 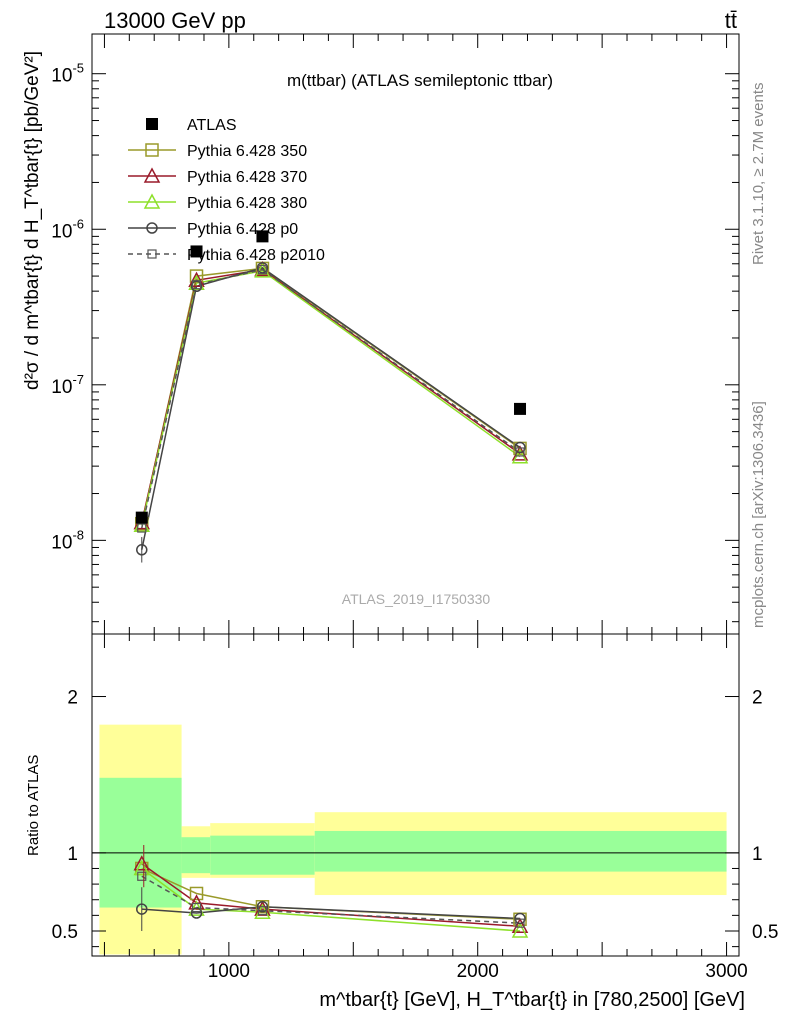 I want to click on ratio-line-pythia-6-428-p2010, so click(x=331, y=899).